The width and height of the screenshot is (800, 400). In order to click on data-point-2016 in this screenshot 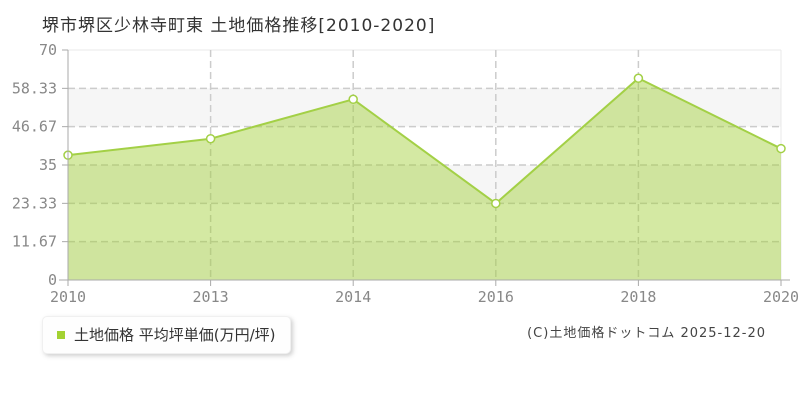, I will do `click(496, 203)`.